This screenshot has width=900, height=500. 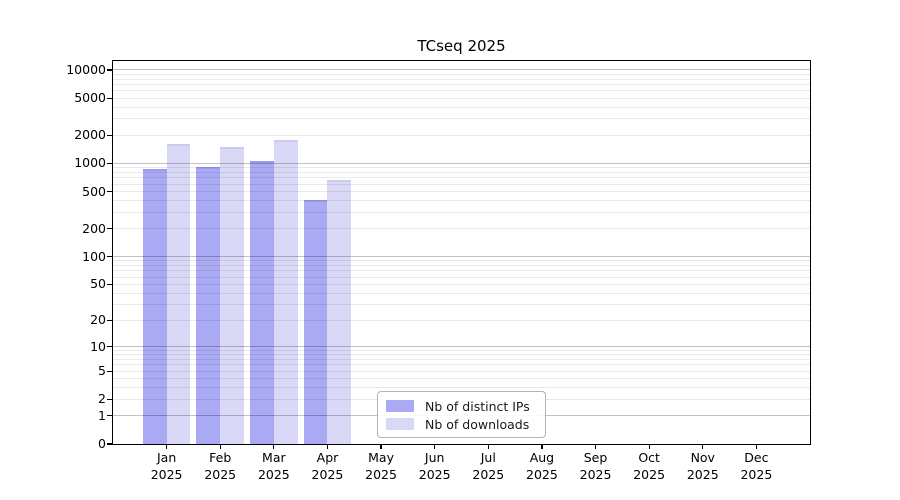 What do you see at coordinates (327, 447) in the screenshot?
I see `x-tick-mark-apr` at bounding box center [327, 447].